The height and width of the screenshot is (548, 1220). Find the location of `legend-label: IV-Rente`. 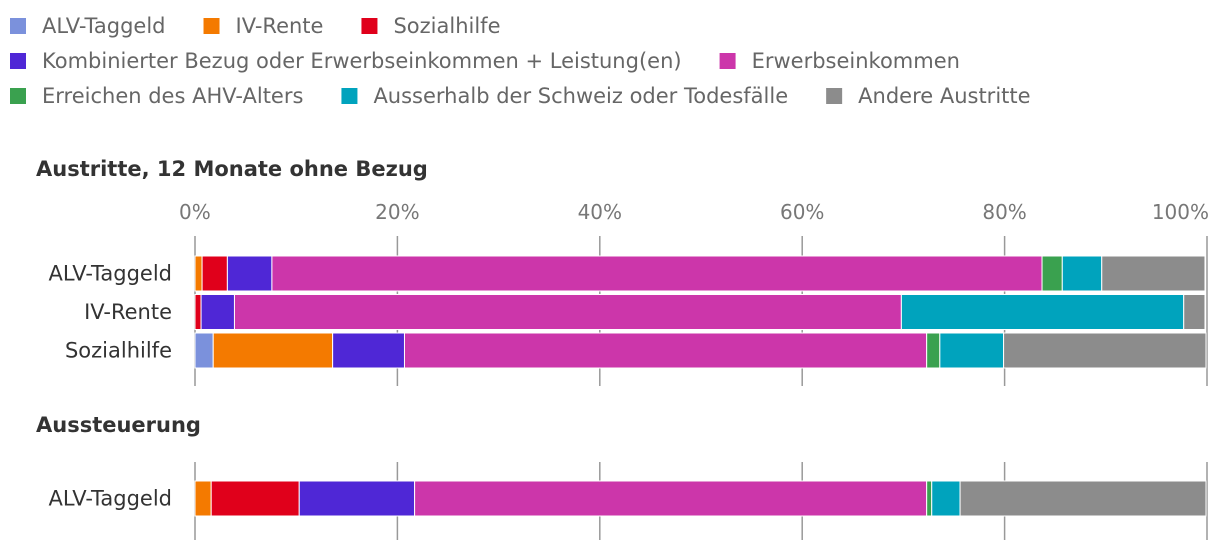

legend-label: IV-Rente is located at coordinates (280, 26).